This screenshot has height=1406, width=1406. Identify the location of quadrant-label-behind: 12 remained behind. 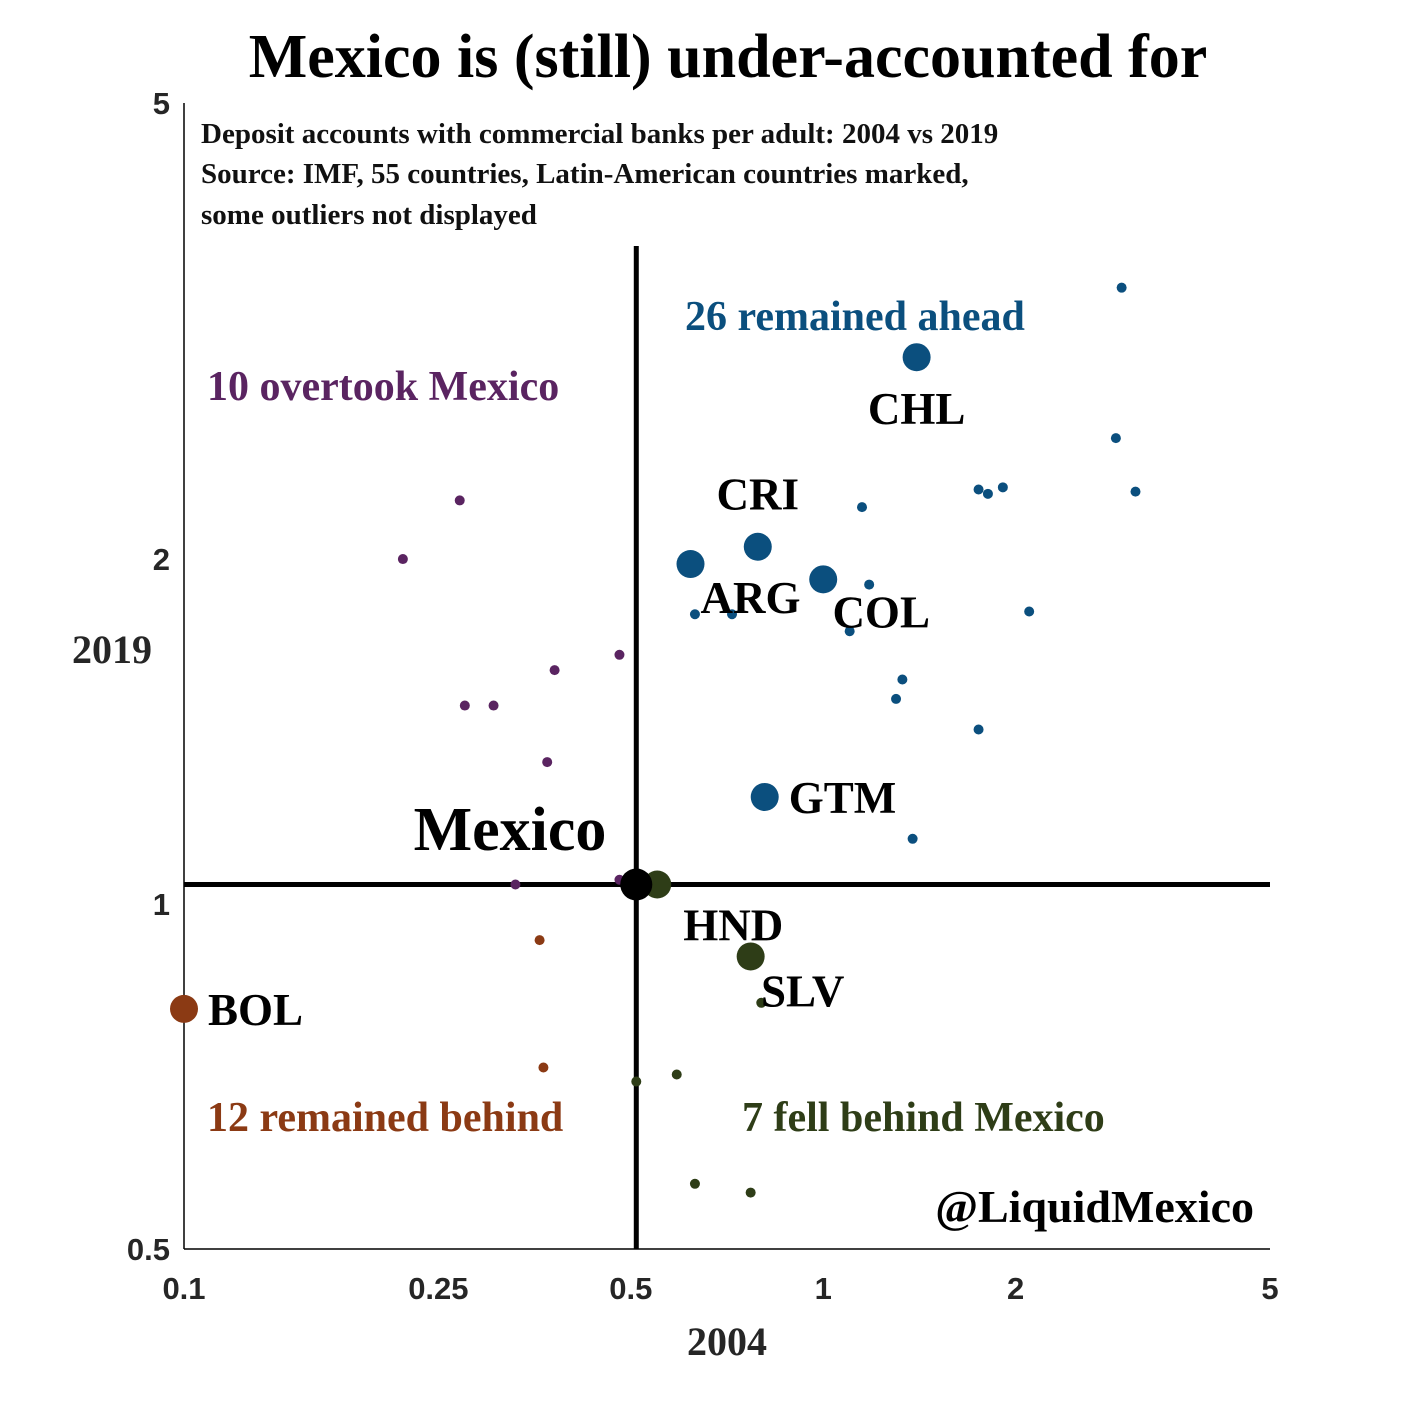
(385, 1118).